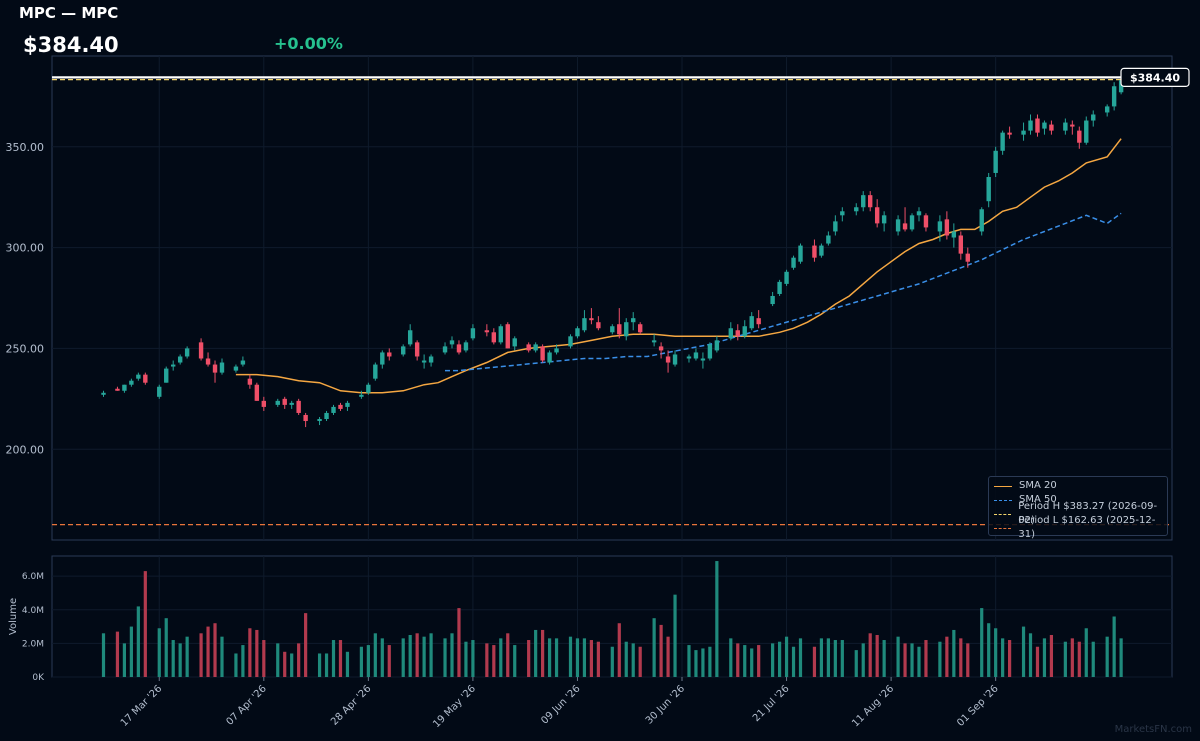  What do you see at coordinates (612, 619) in the screenshot?
I see `volume-bars` at bounding box center [612, 619].